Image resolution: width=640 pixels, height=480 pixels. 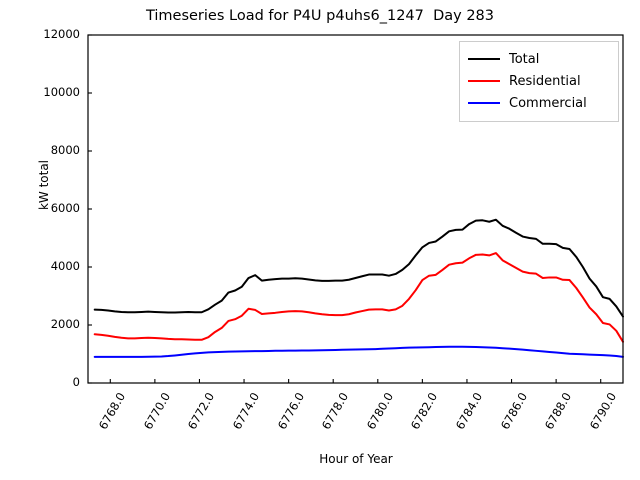 What do you see at coordinates (484, 59) in the screenshot?
I see `legend-swatch-total` at bounding box center [484, 59].